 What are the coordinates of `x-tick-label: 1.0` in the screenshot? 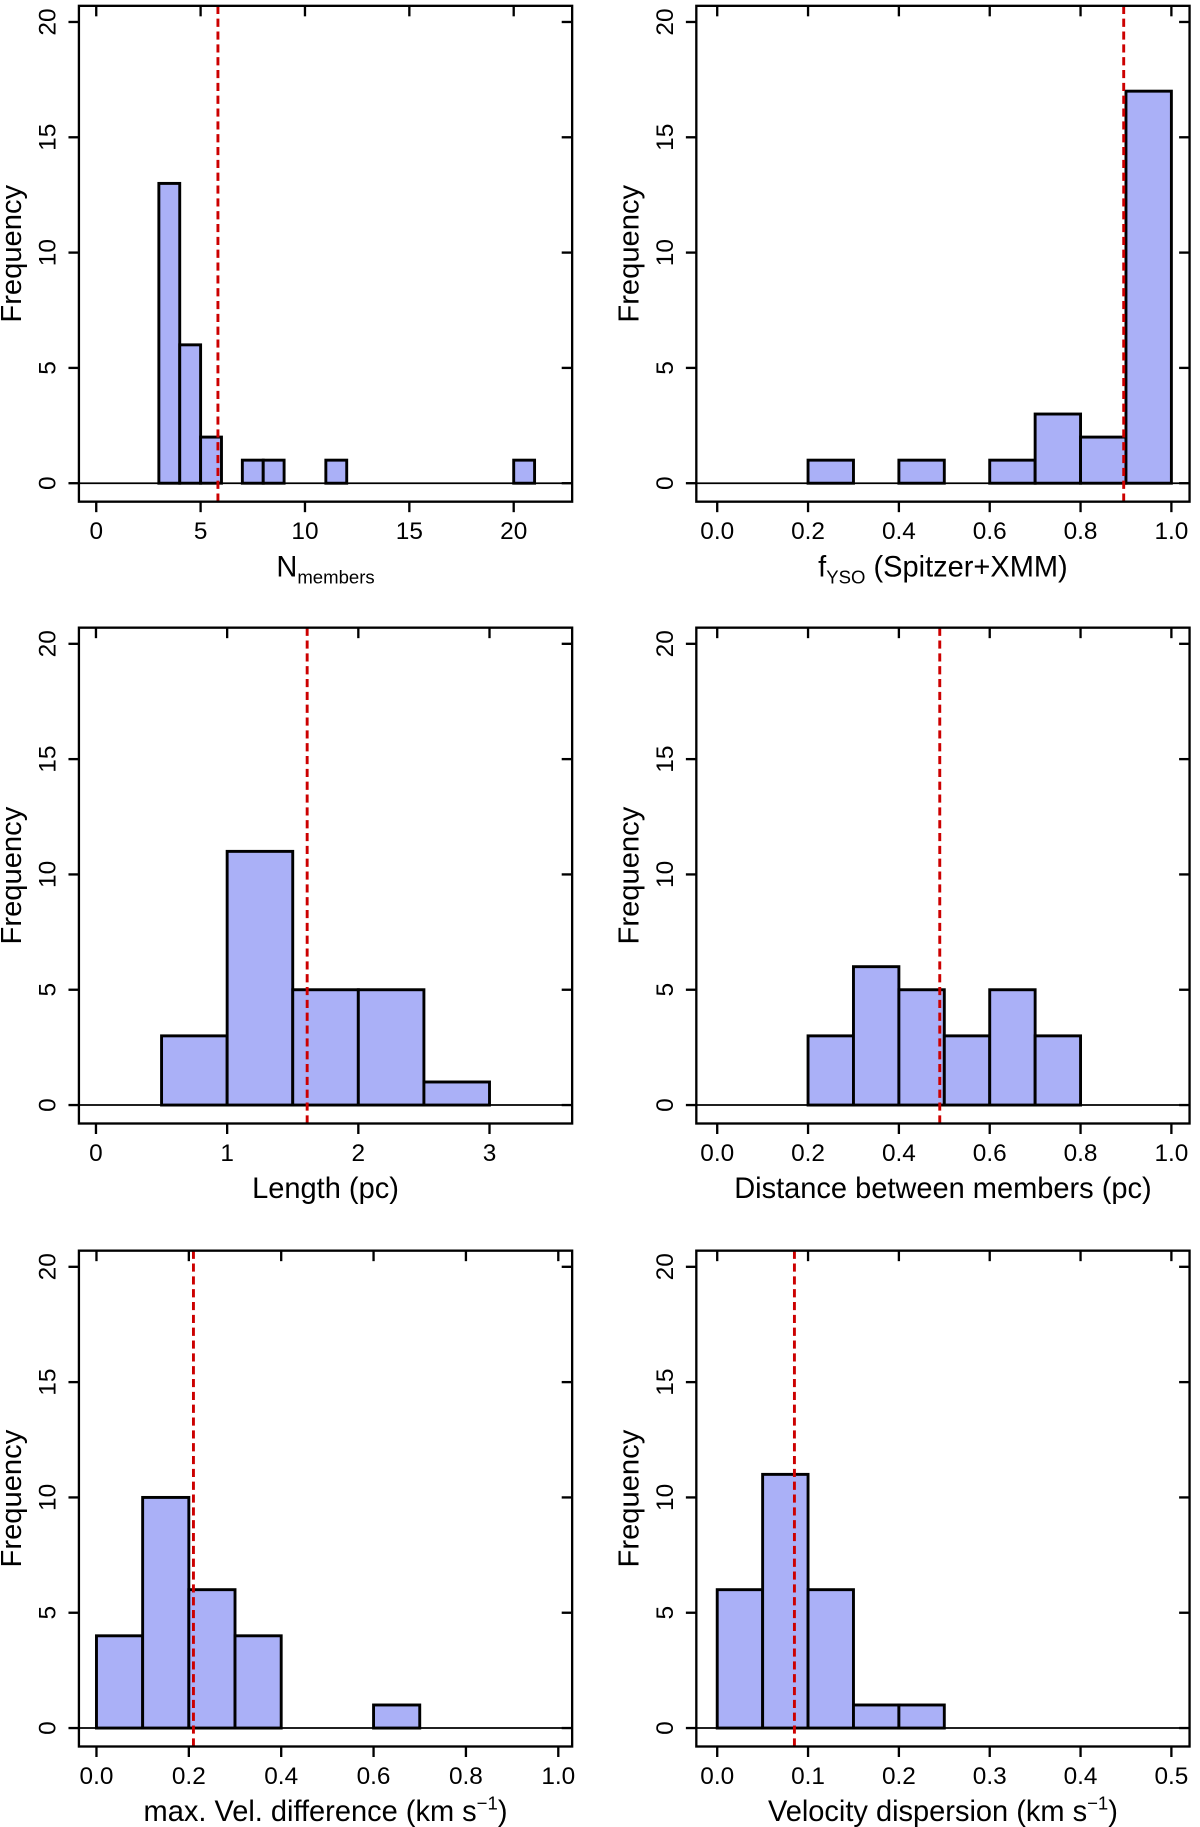 It's located at (558, 1776).